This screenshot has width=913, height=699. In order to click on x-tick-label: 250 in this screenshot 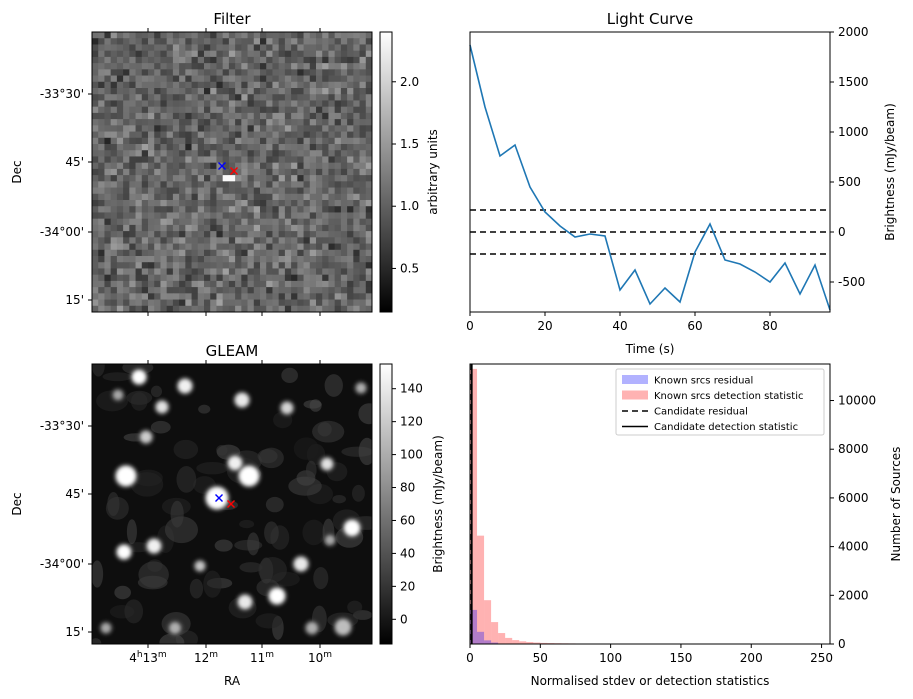, I will do `click(821, 658)`.